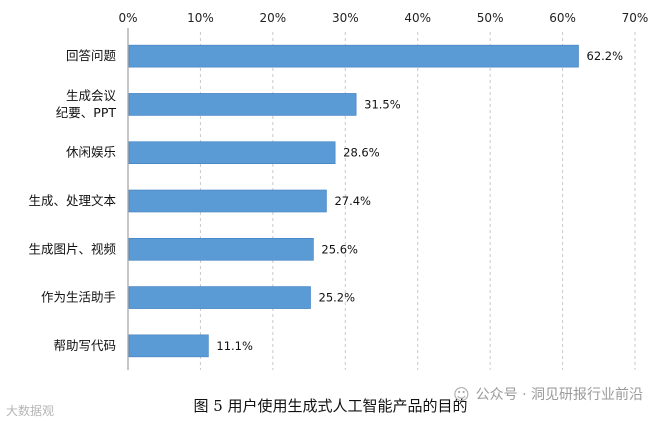 The height and width of the screenshot is (421, 661). Describe the element at coordinates (635, 18) in the screenshot. I see `x-tick-label: 70%` at that location.